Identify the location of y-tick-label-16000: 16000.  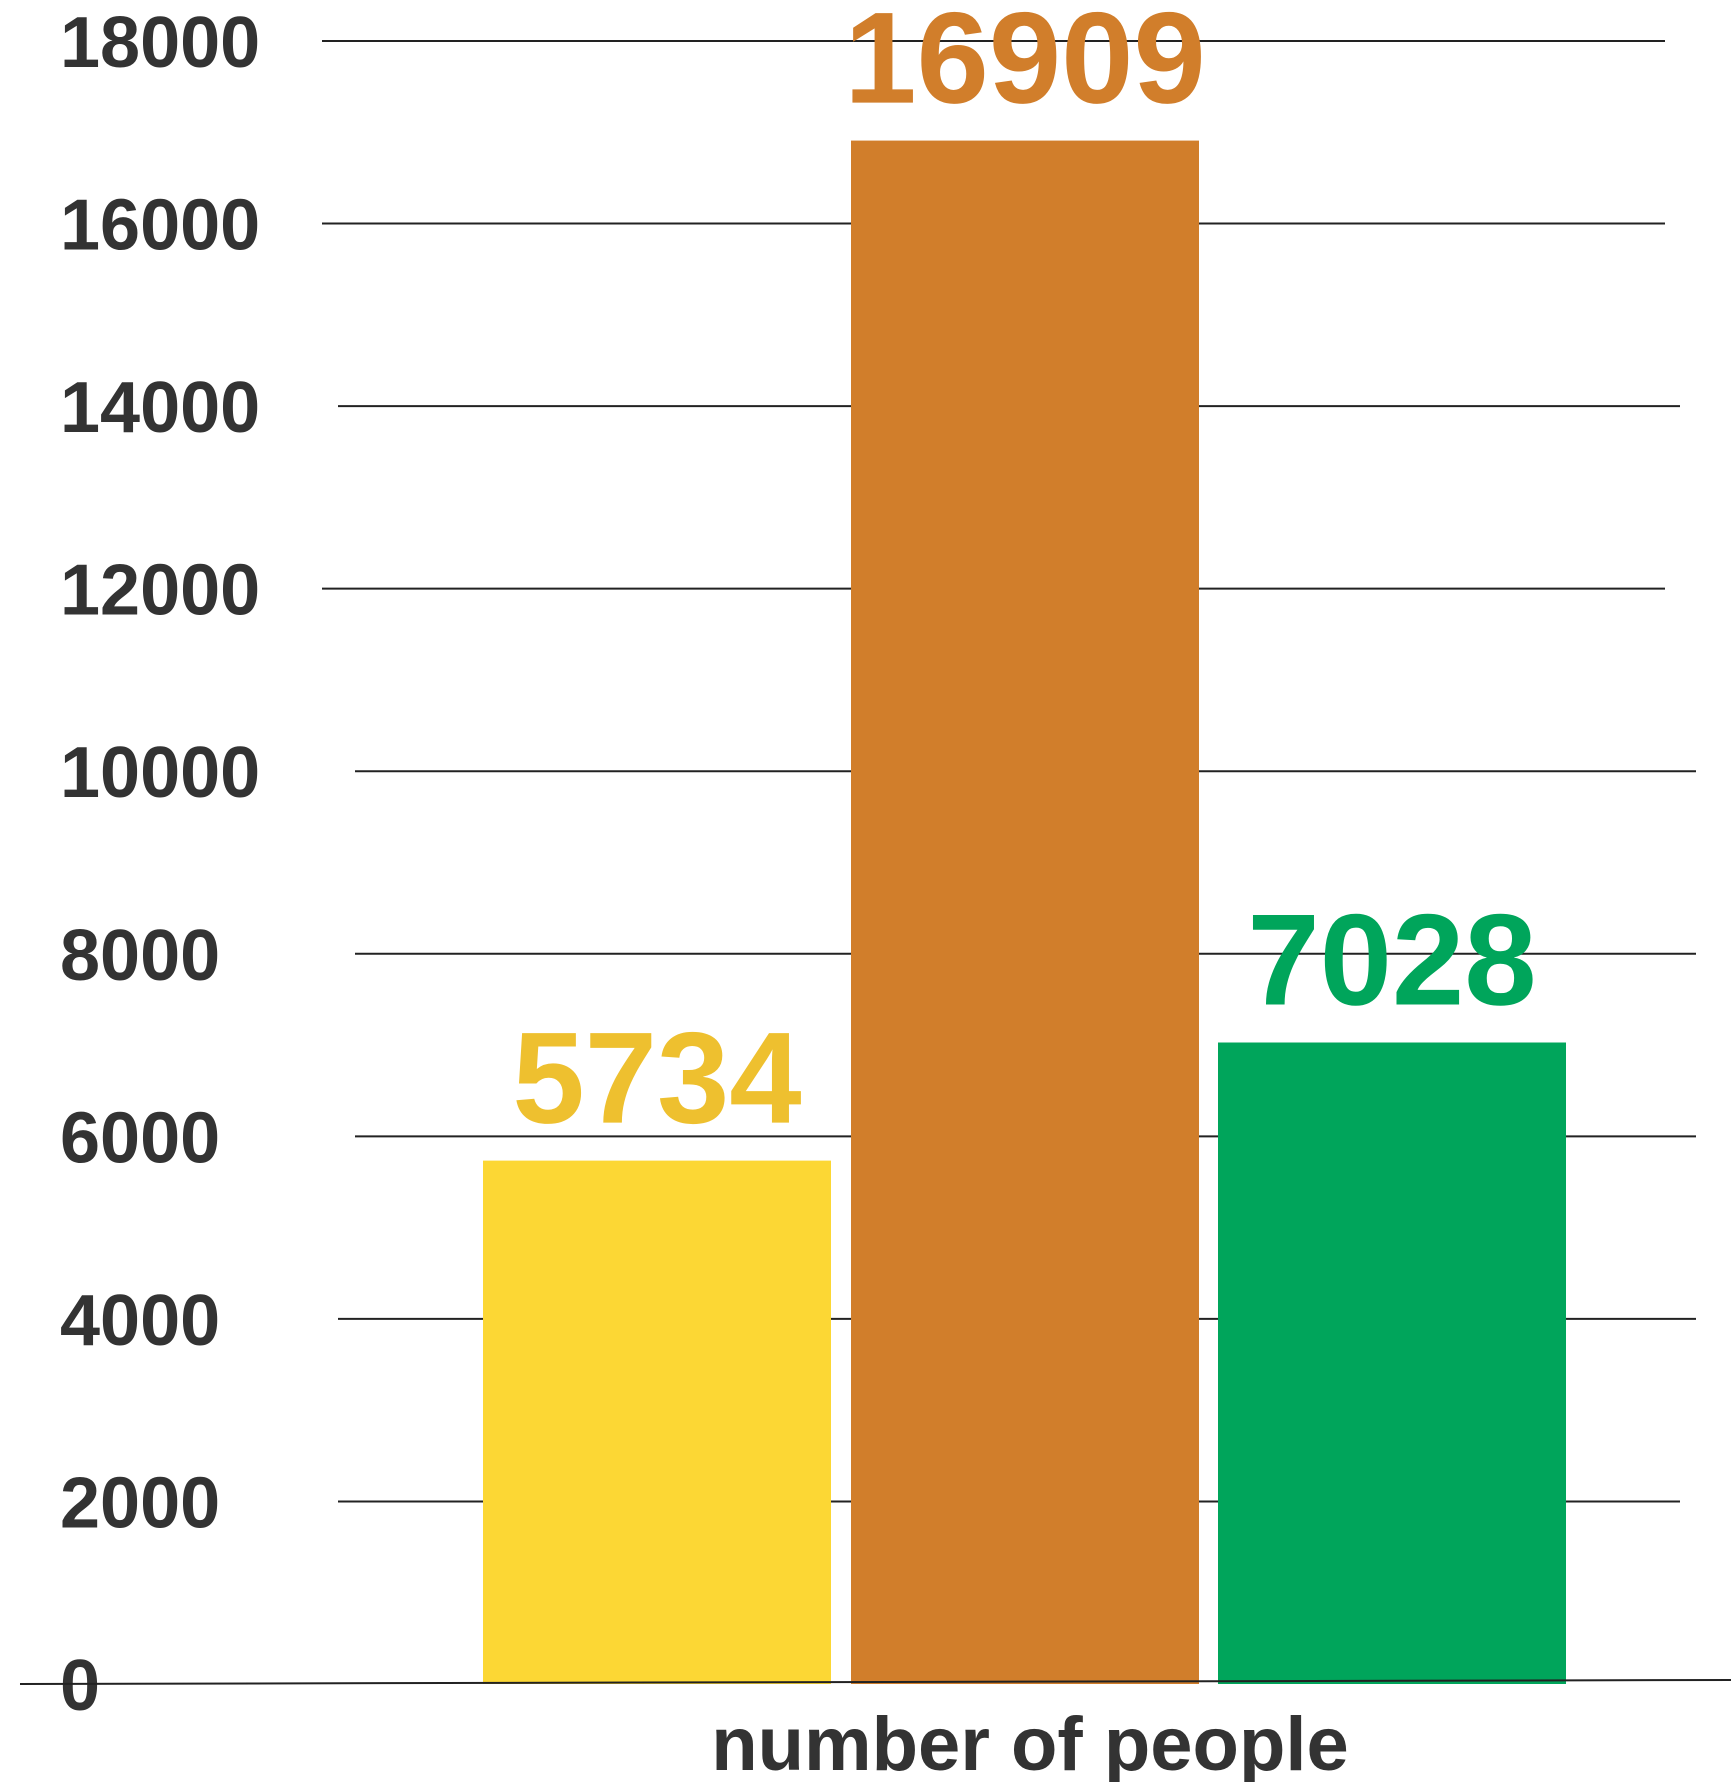
(160, 226).